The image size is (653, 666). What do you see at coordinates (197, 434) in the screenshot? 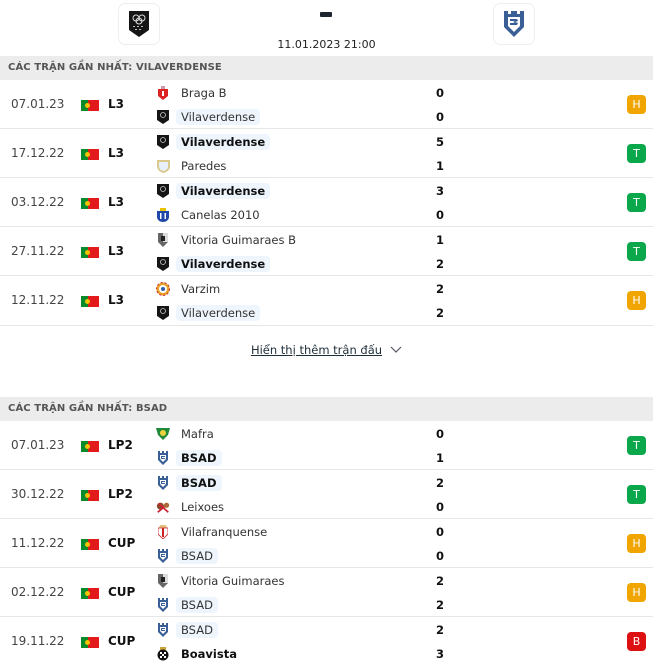
I see `home-team-name: Mafra` at bounding box center [197, 434].